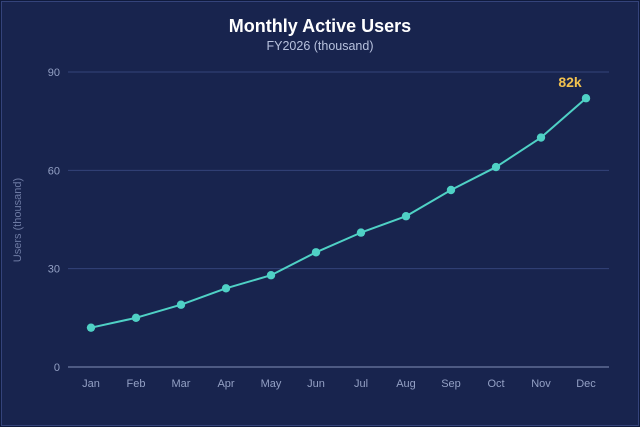 This screenshot has height=427, width=640. I want to click on x-tick-label: Dec, so click(586, 384).